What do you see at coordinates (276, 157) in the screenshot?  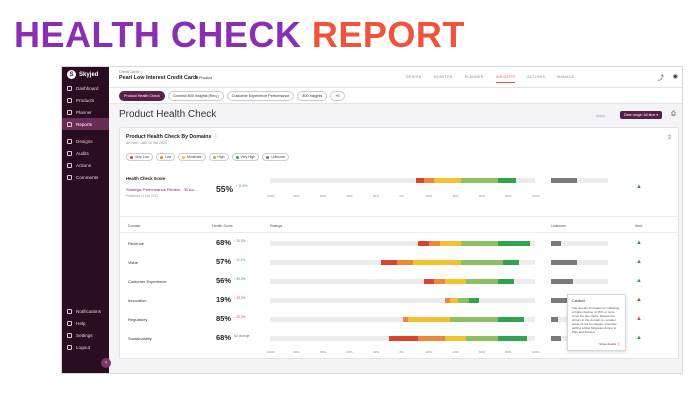 I see `legend-item: Unknown` at bounding box center [276, 157].